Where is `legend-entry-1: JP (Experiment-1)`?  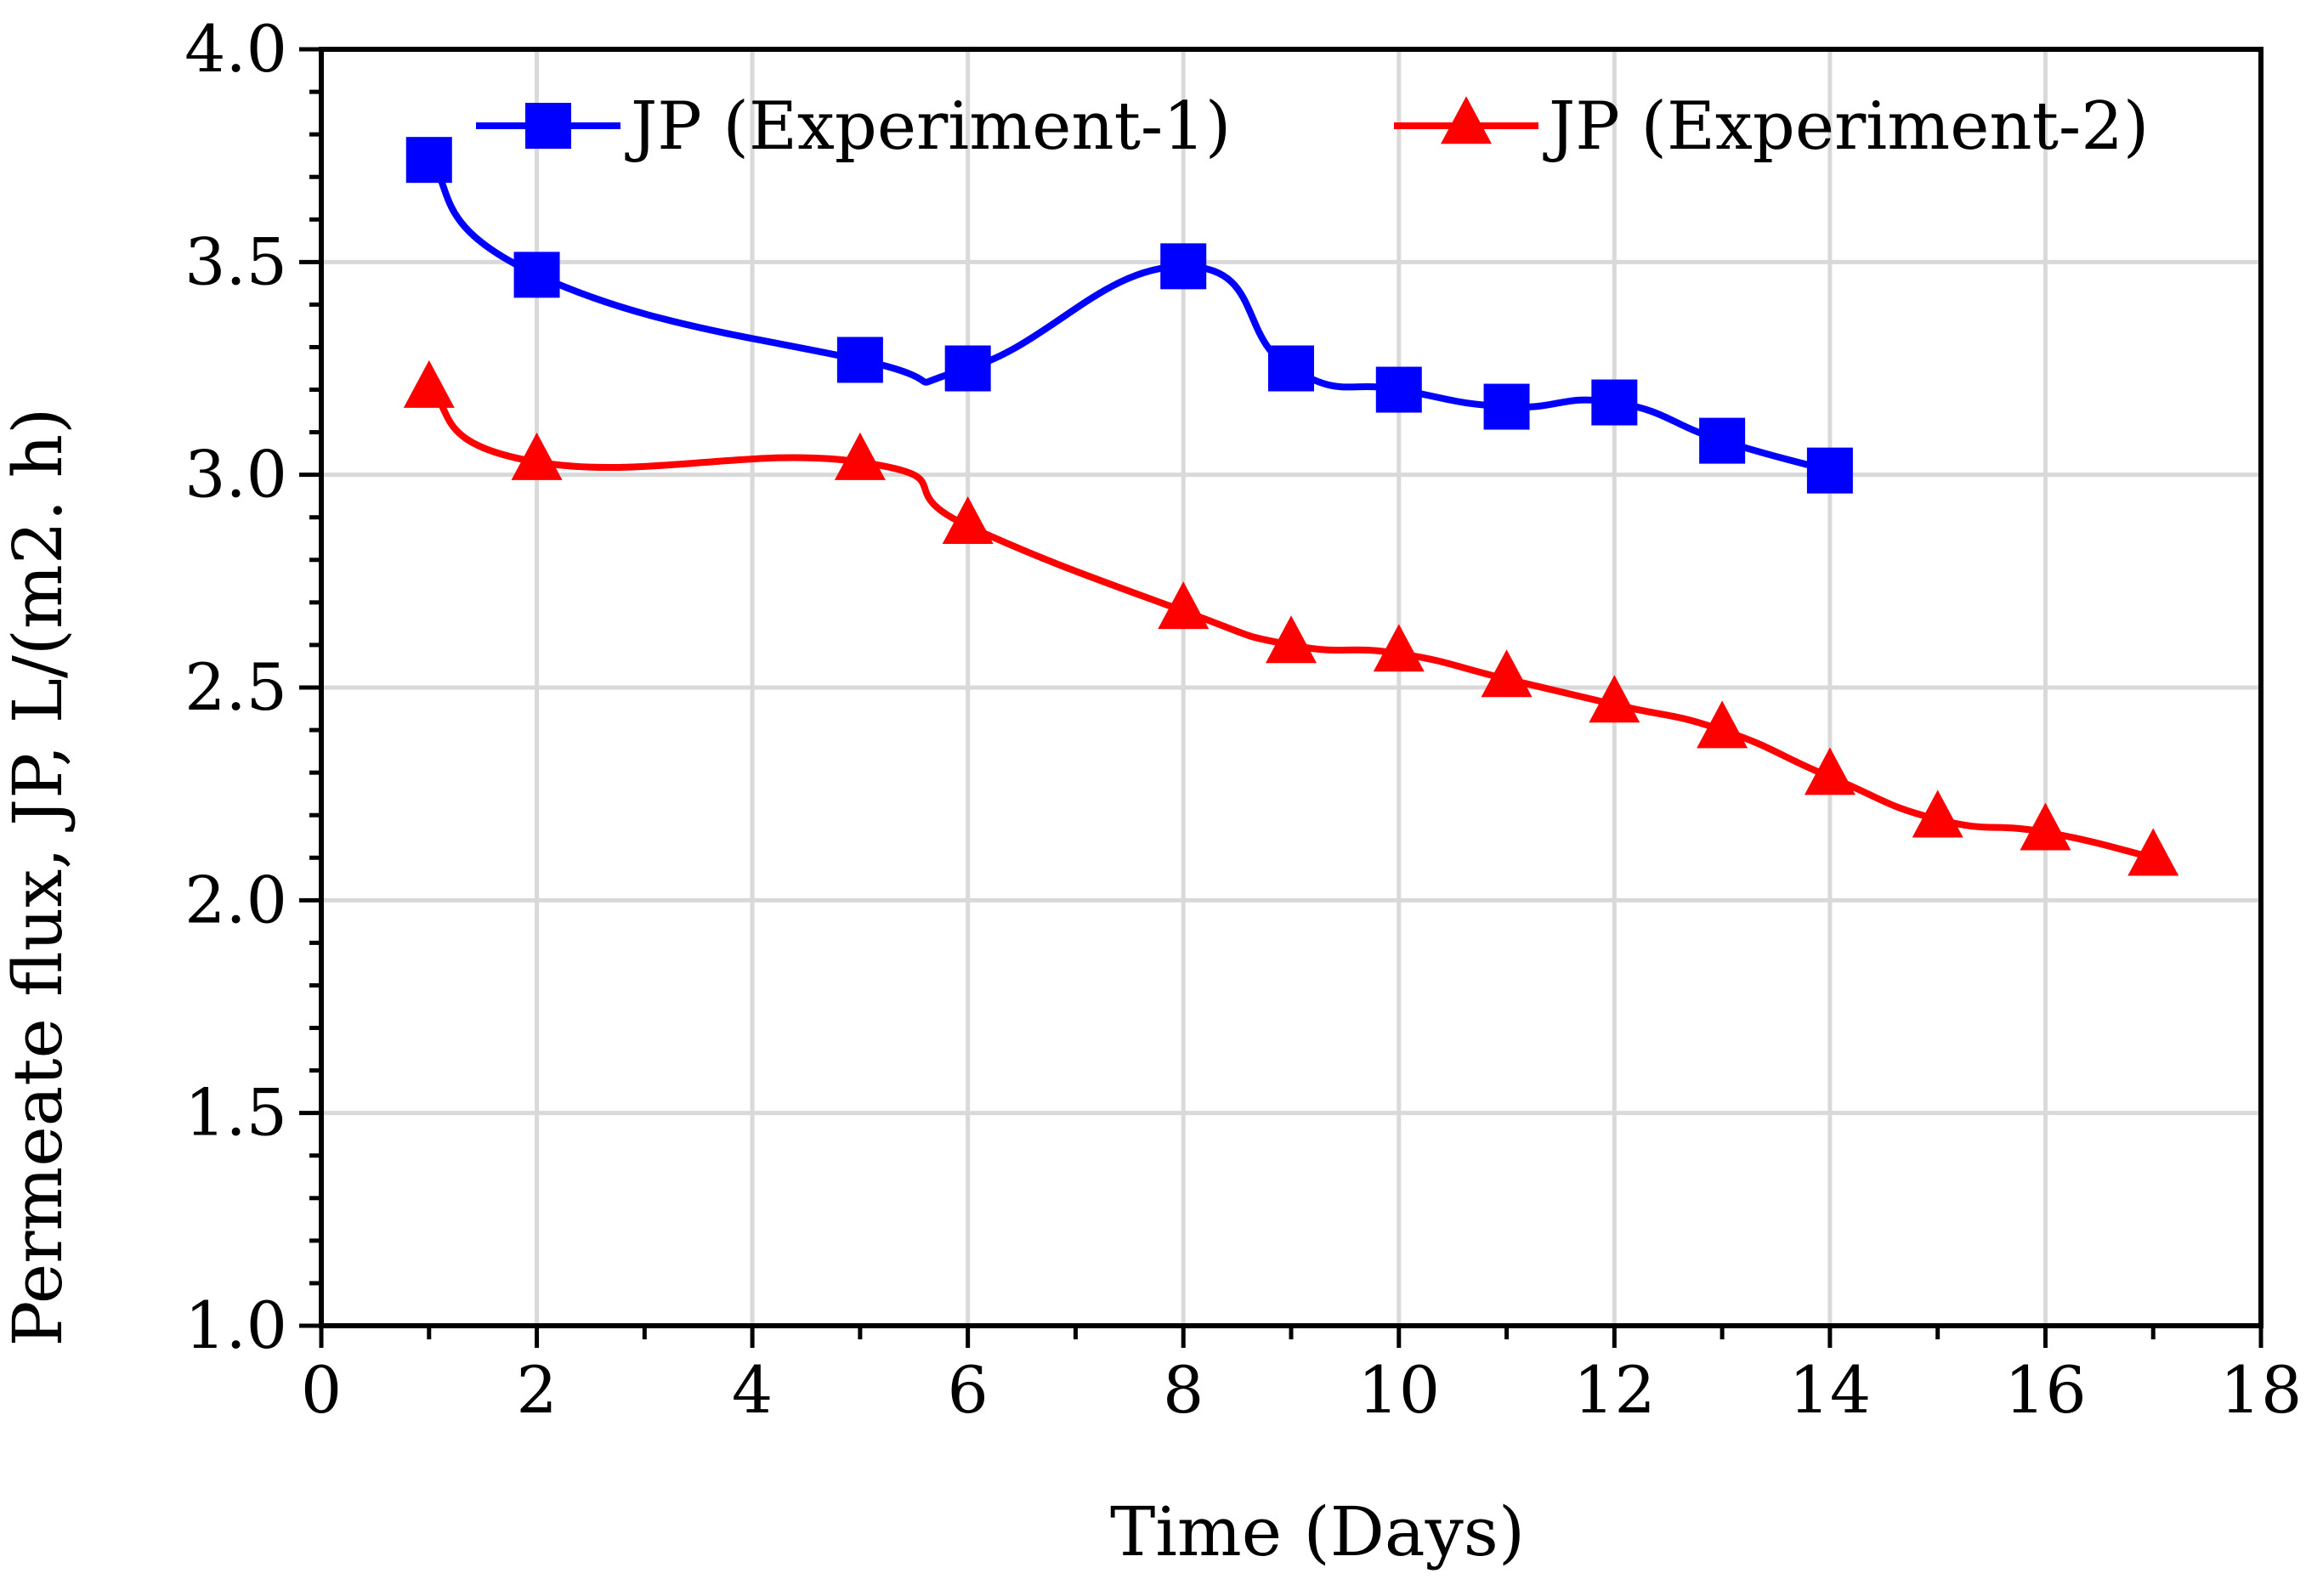 legend-entry-1: JP (Experiment-1) is located at coordinates (853, 127).